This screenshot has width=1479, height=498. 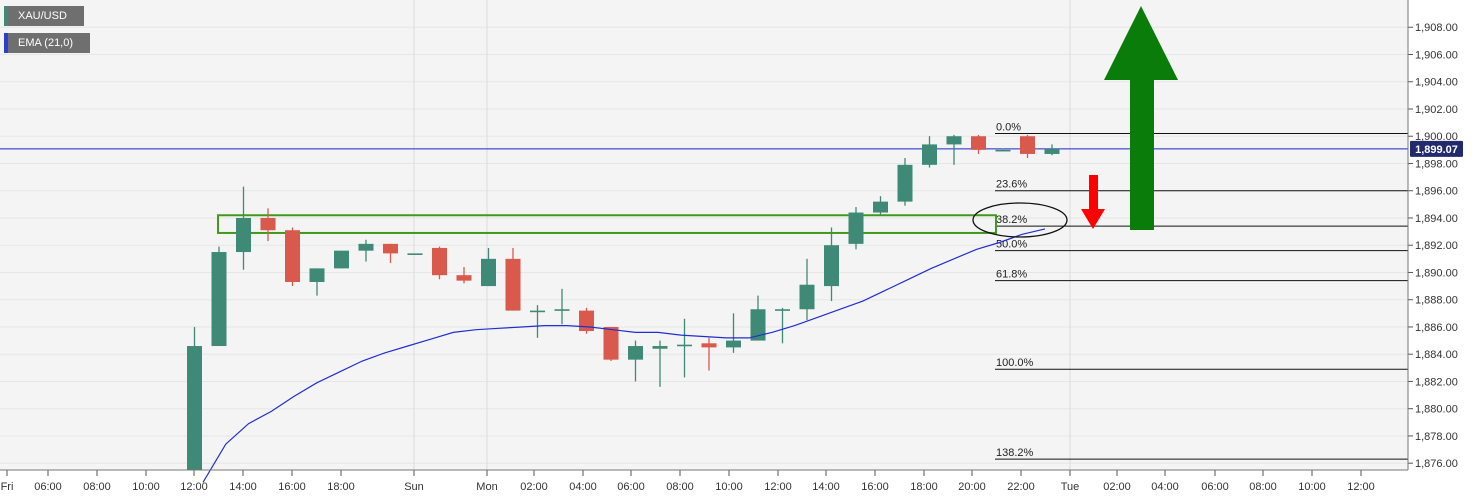 What do you see at coordinates (1436, 246) in the screenshot?
I see `y-tick-label: 1,892.00` at bounding box center [1436, 246].